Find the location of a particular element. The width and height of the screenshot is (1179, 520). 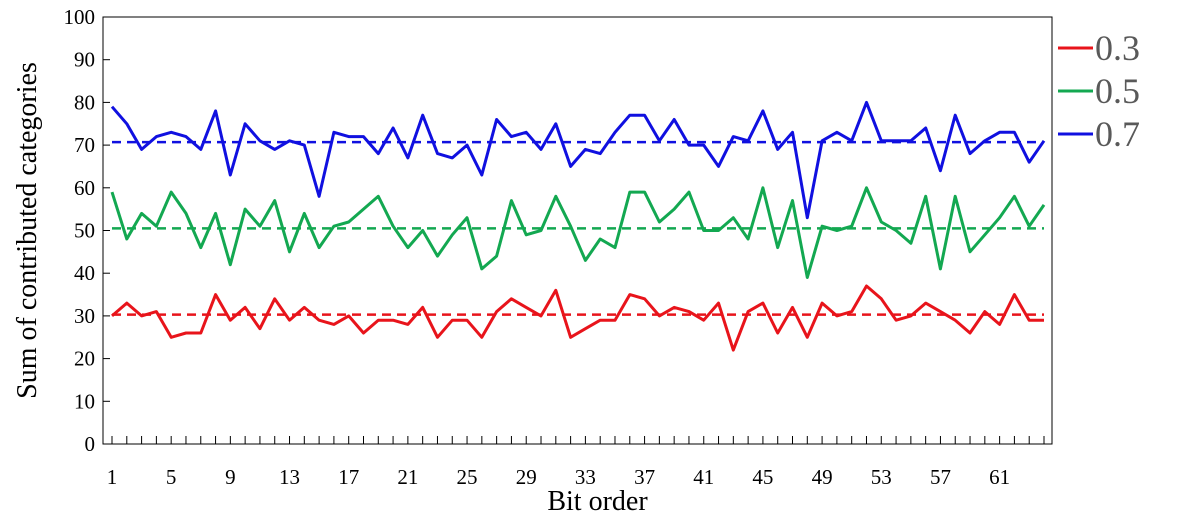

y-tick-label: 90 is located at coordinates (84, 60).